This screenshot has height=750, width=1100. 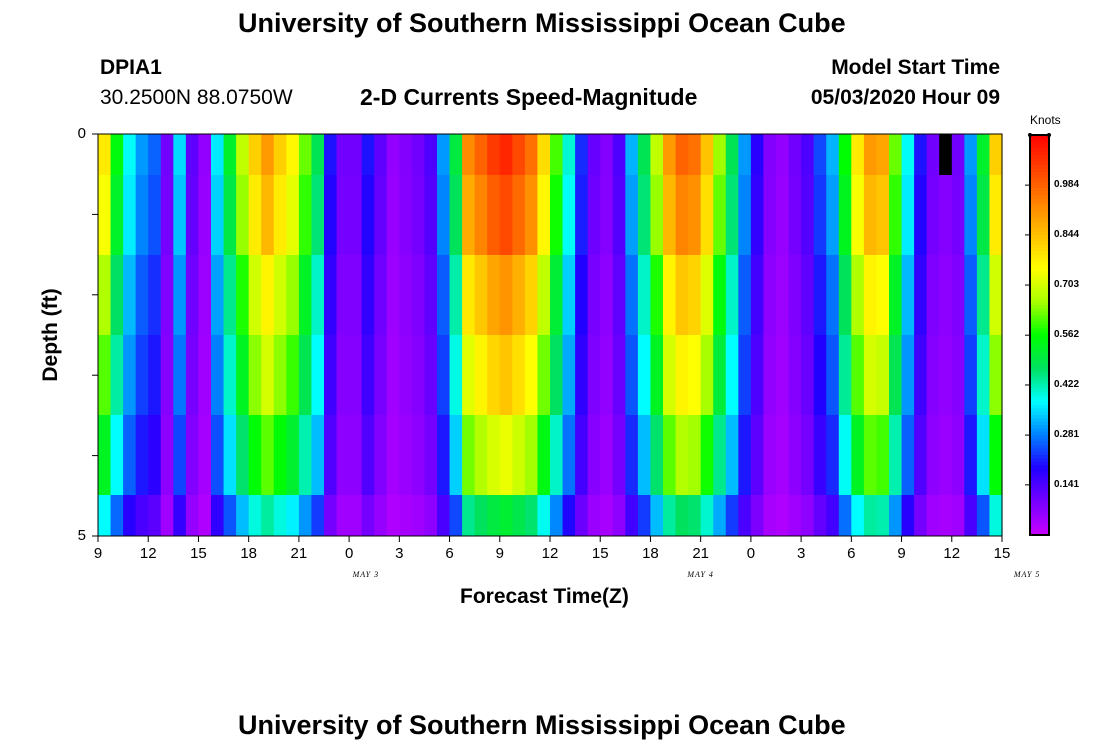 I want to click on colorbar-corner-dot, so click(x=1030, y=135).